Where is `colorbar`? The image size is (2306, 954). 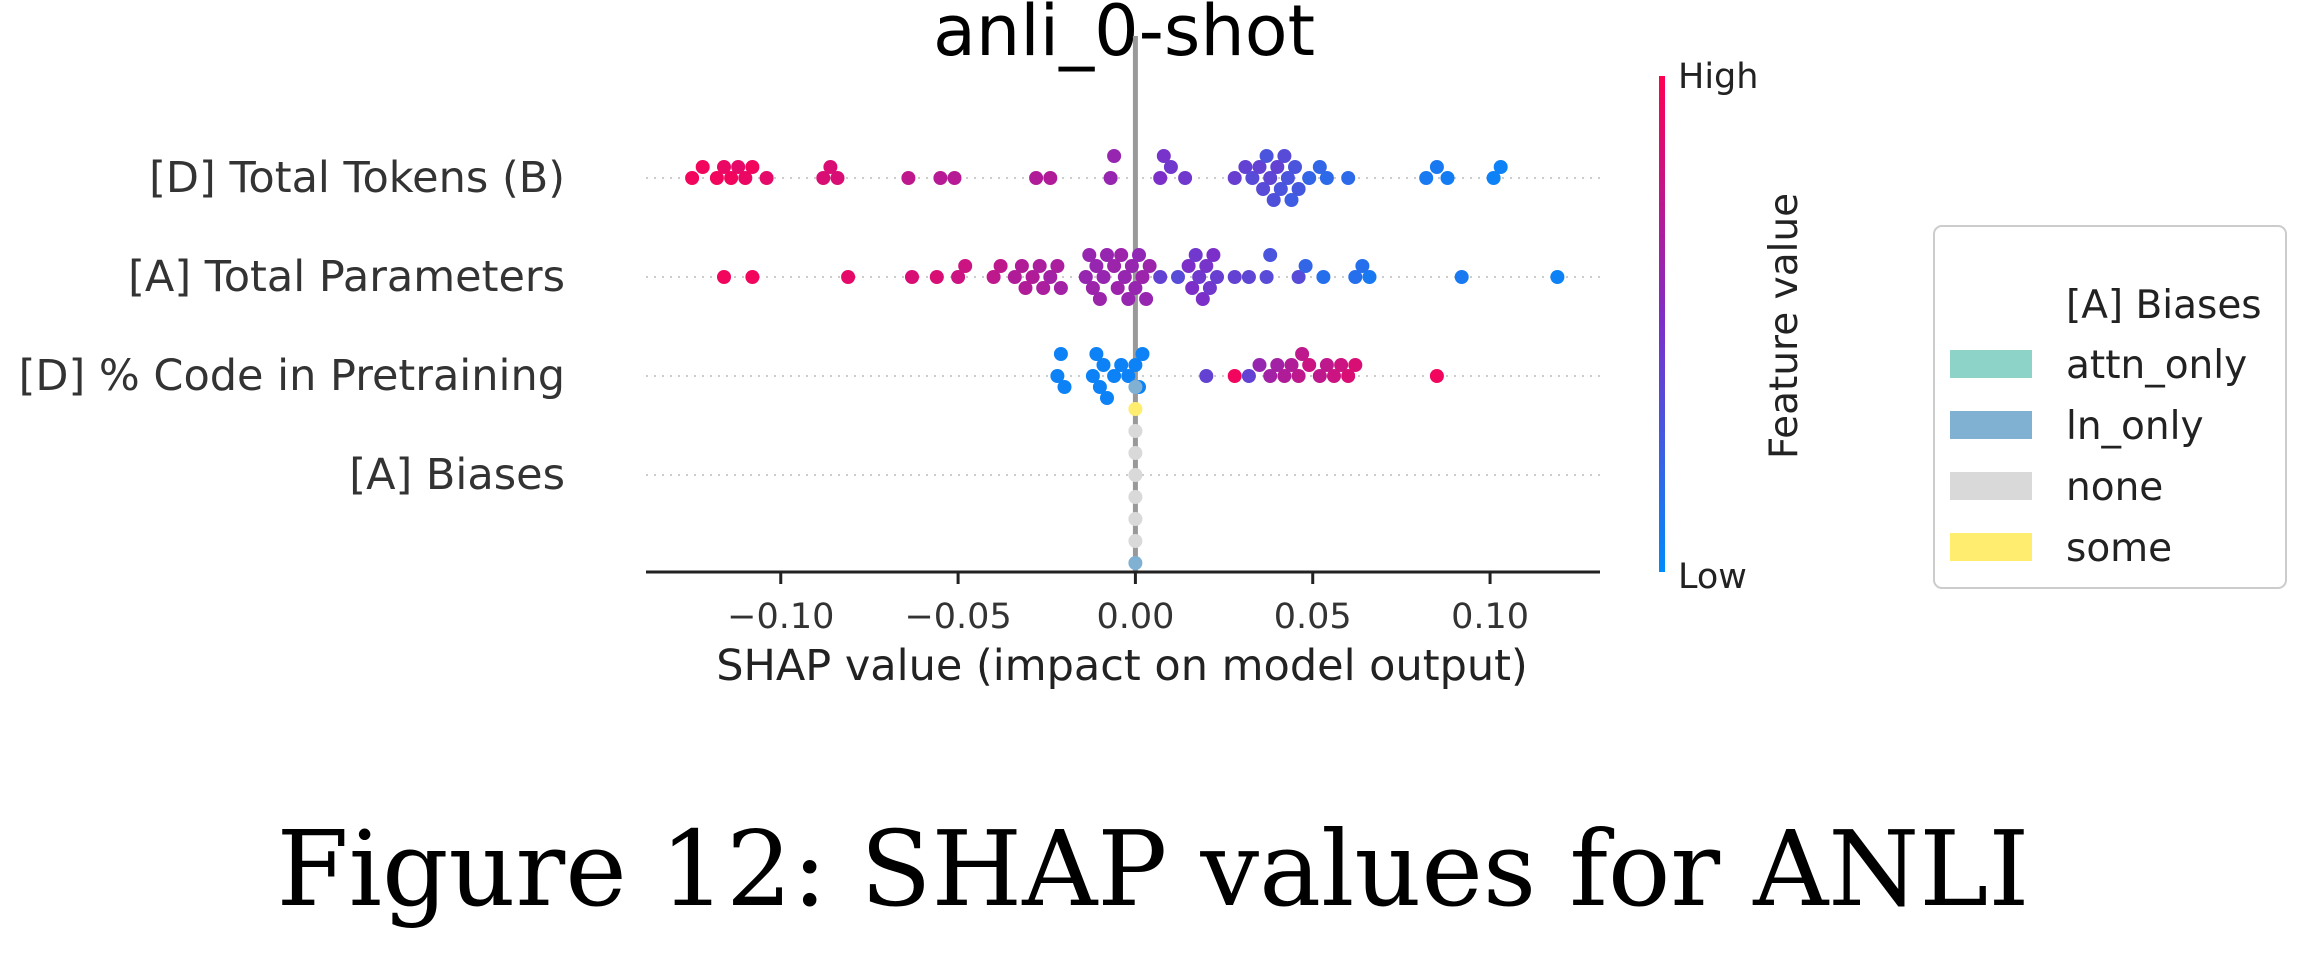
colorbar is located at coordinates (1662, 324).